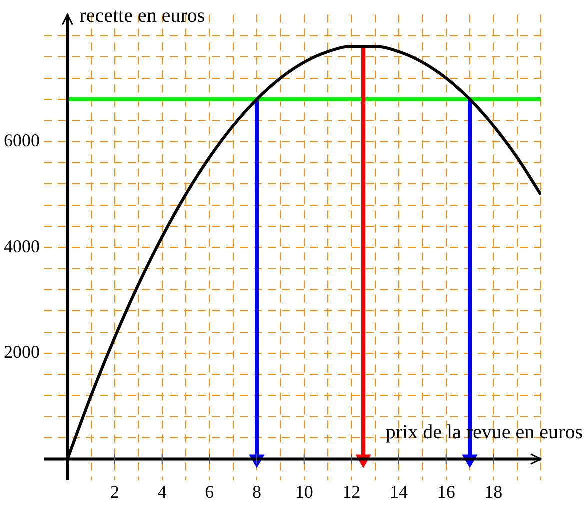 This screenshot has height=506, width=585. Describe the element at coordinates (493, 492) in the screenshot. I see `x-tick-label: 18` at that location.